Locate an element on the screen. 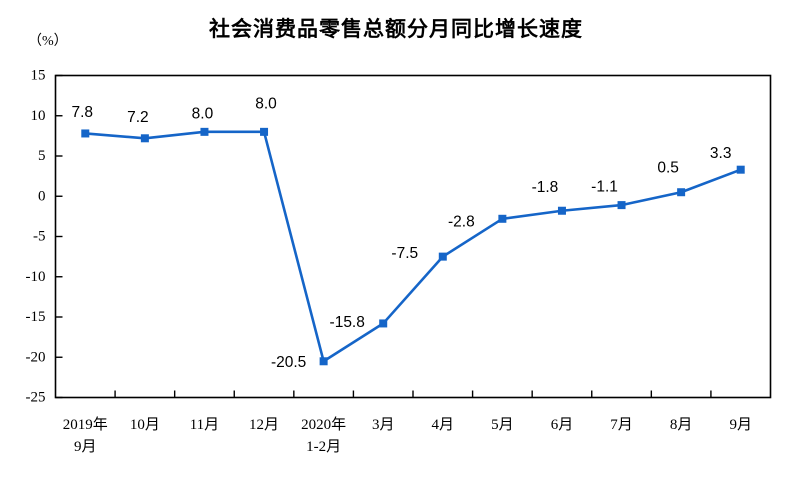 The image size is (792, 479). y-axis-tick-label: 15 is located at coordinates (38, 76).